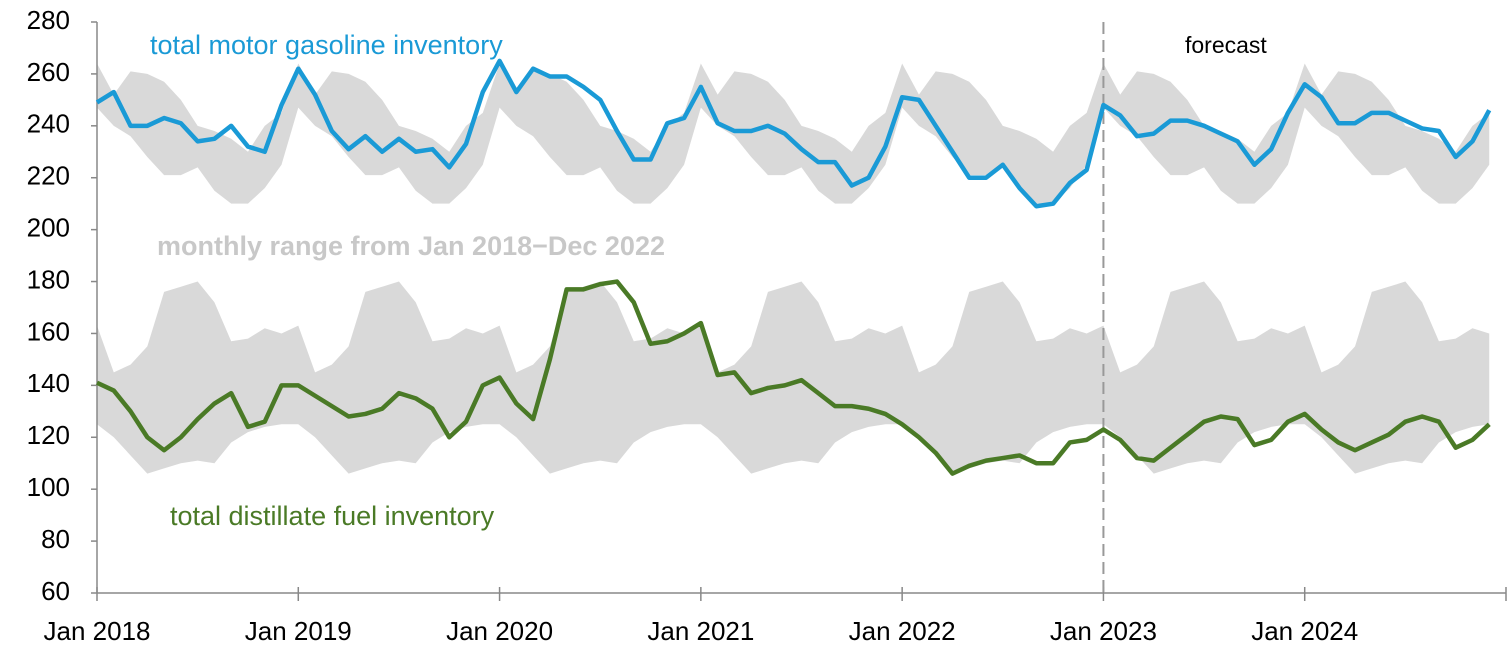  I want to click on x-tick-label: Jan 2023, so click(1103, 631).